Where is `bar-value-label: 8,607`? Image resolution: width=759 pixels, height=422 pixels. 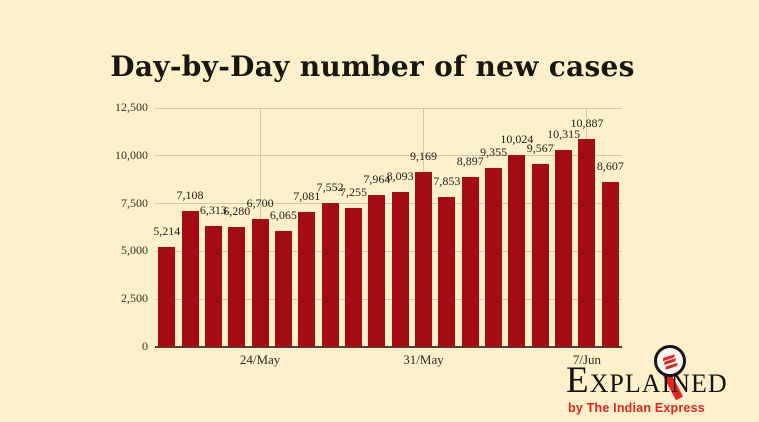 bar-value-label: 8,607 is located at coordinates (610, 166).